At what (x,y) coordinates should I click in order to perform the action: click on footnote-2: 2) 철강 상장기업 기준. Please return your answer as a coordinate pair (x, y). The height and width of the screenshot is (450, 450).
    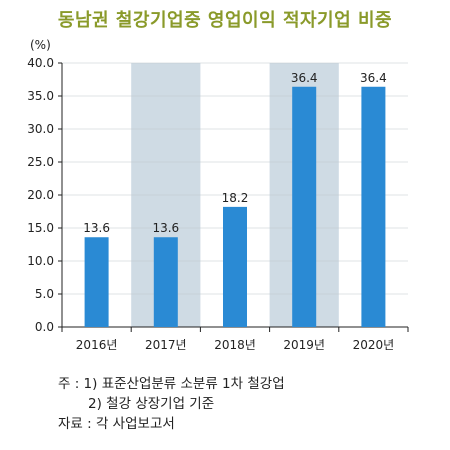
    Looking at the image, I should click on (136, 404).